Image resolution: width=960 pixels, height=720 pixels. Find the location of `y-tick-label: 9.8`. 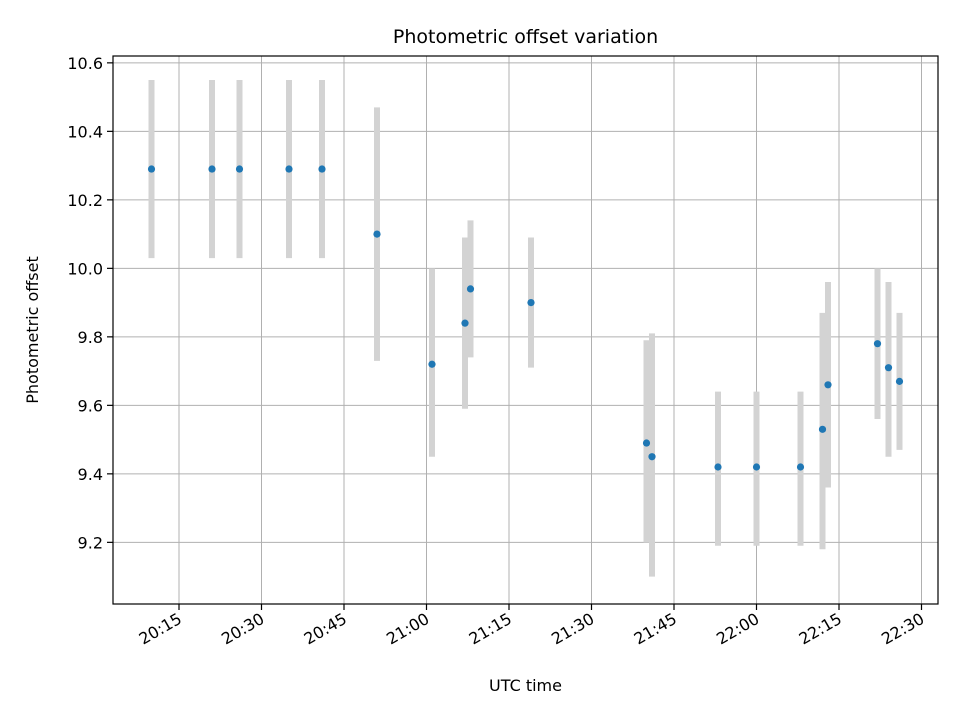

y-tick-label: 9.8 is located at coordinates (90, 337).